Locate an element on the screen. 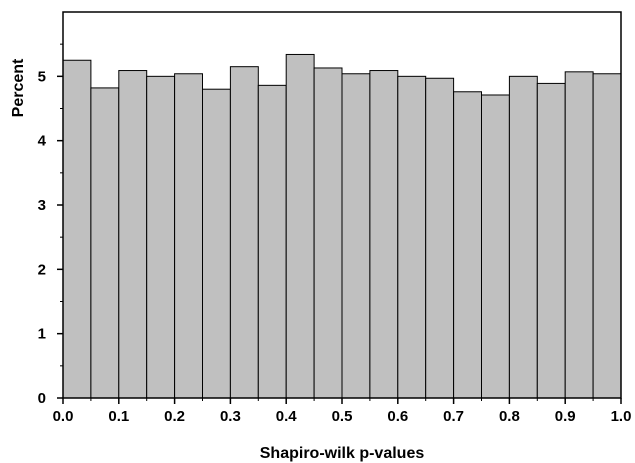 The image size is (635, 463). x-tick-label-7: 0.7 is located at coordinates (453, 416).